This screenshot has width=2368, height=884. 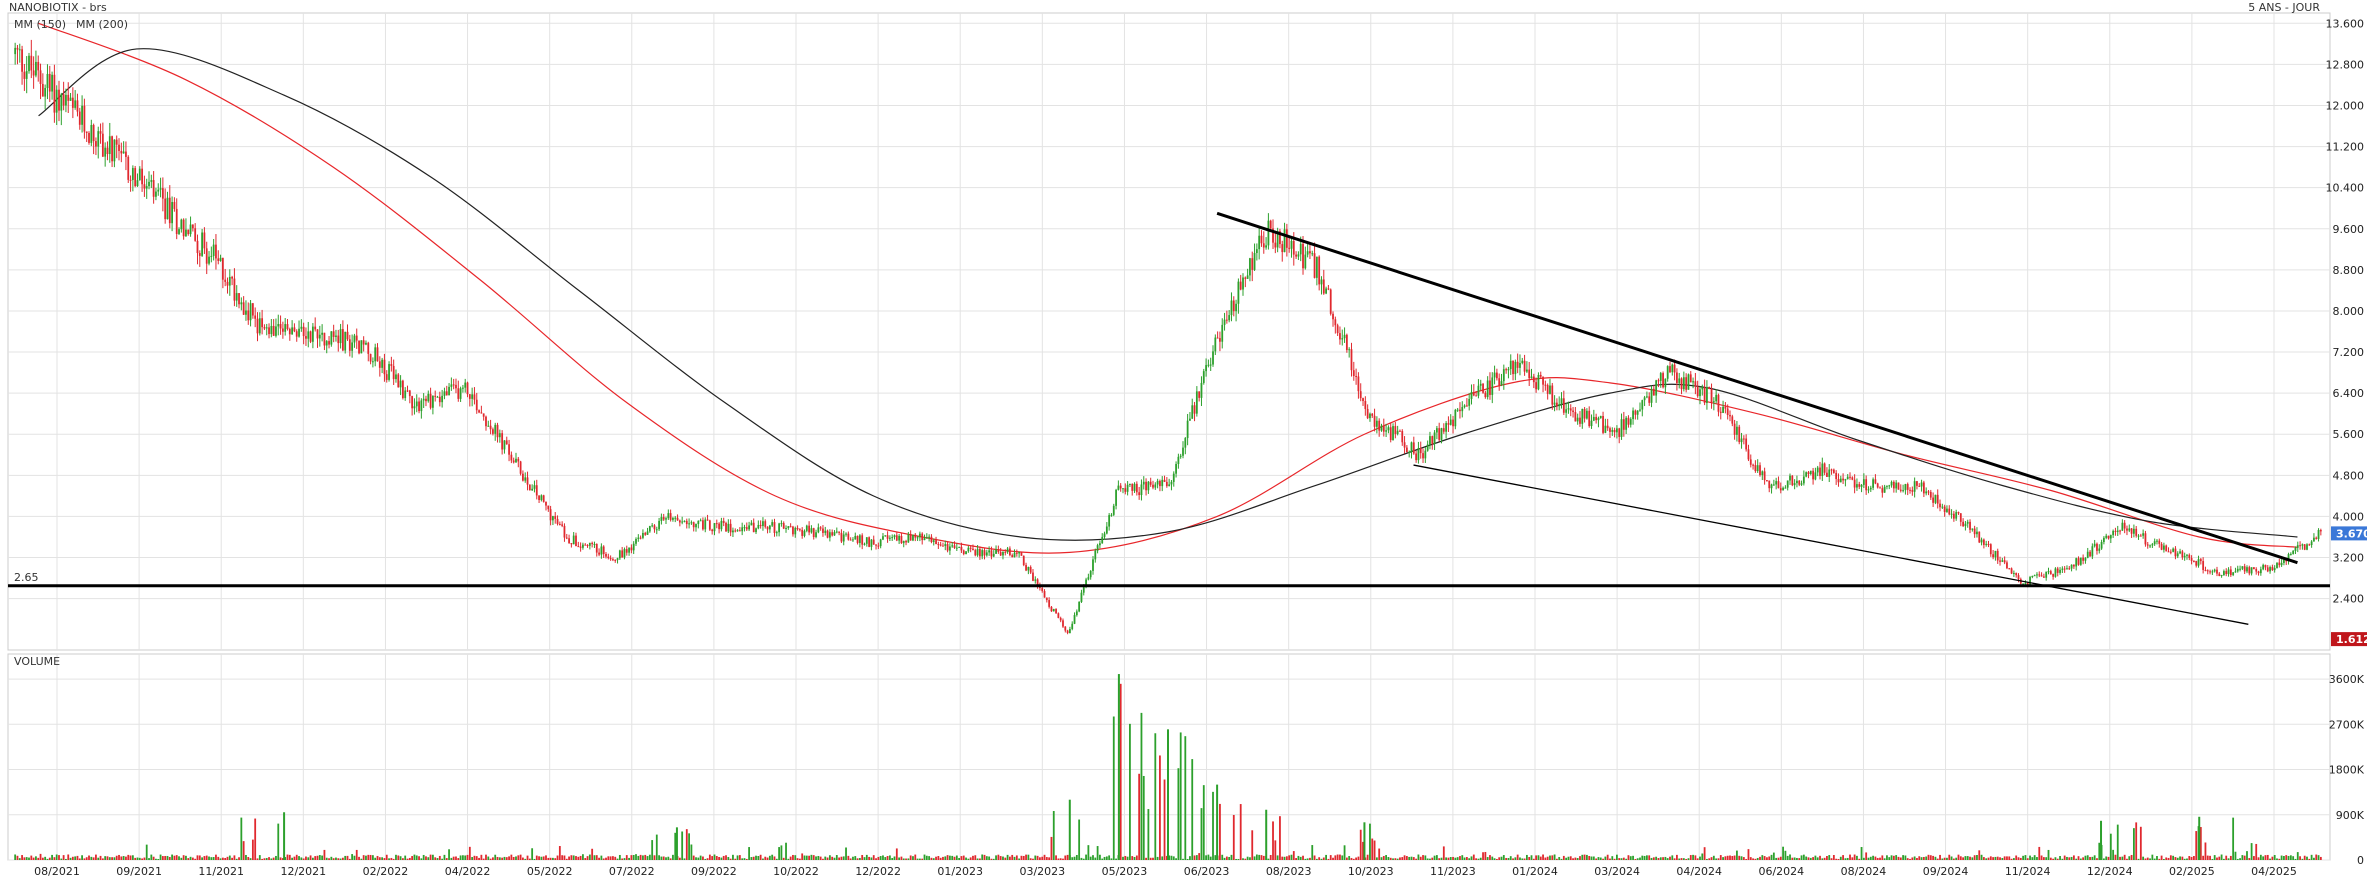 I want to click on price-tick-label: 6.400, so click(x=2349, y=393).